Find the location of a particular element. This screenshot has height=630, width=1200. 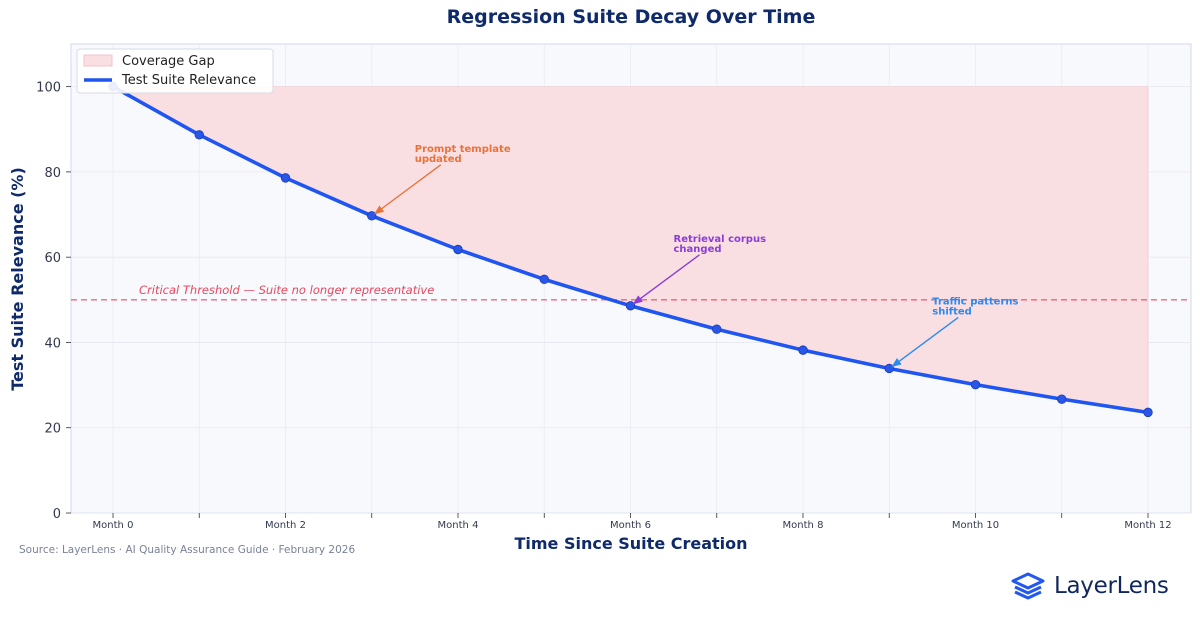

x-tick-label: Month 4 is located at coordinates (458, 525).